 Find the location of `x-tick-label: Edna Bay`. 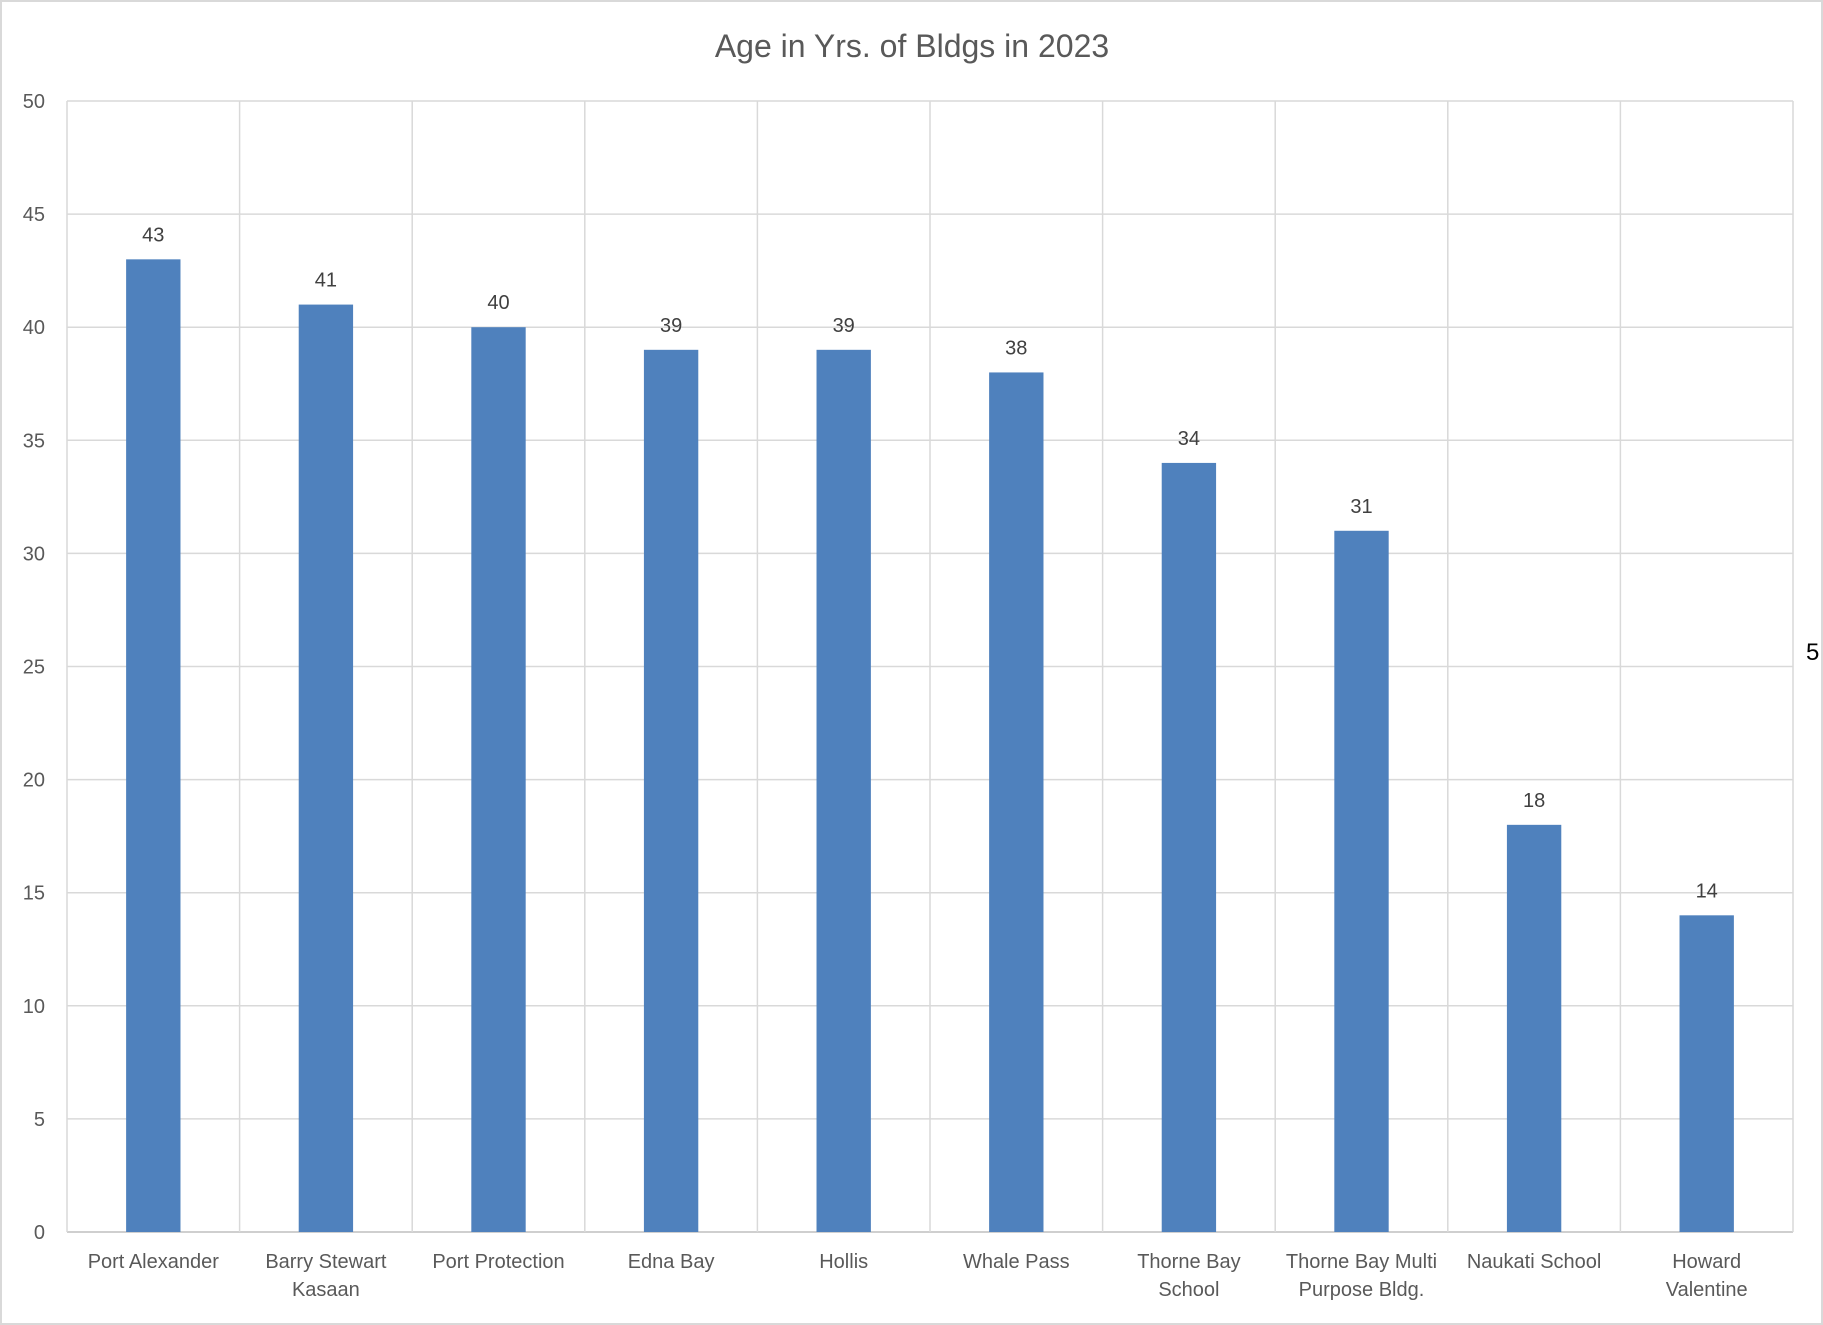

x-tick-label: Edna Bay is located at coordinates (671, 1262).